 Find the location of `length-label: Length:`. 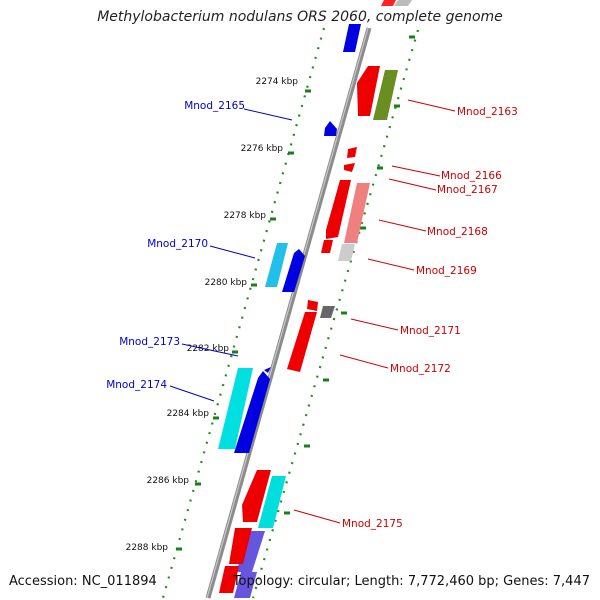

length-label: Length: is located at coordinates (379, 581).